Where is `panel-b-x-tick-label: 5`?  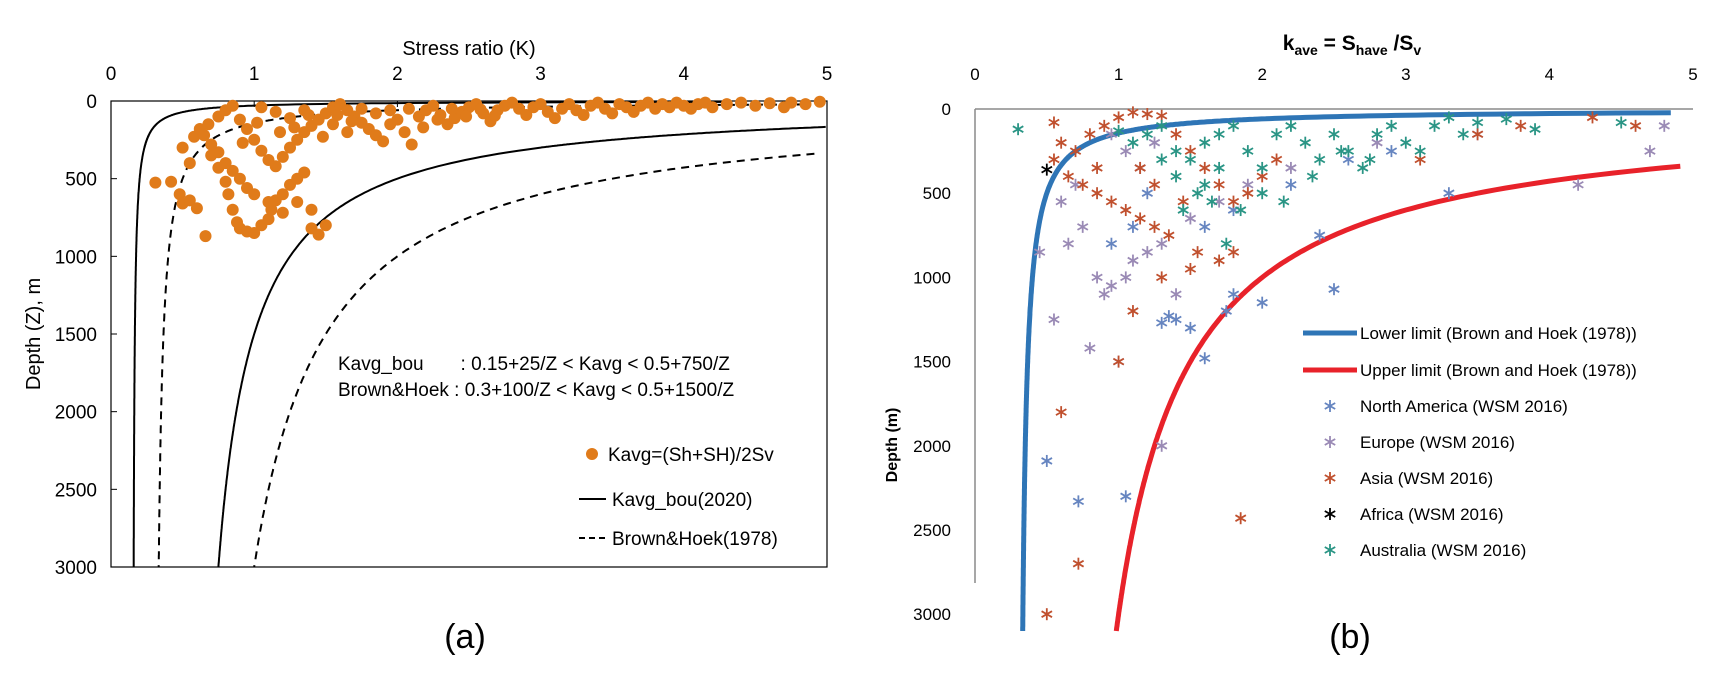 panel-b-x-tick-label: 5 is located at coordinates (1692, 74).